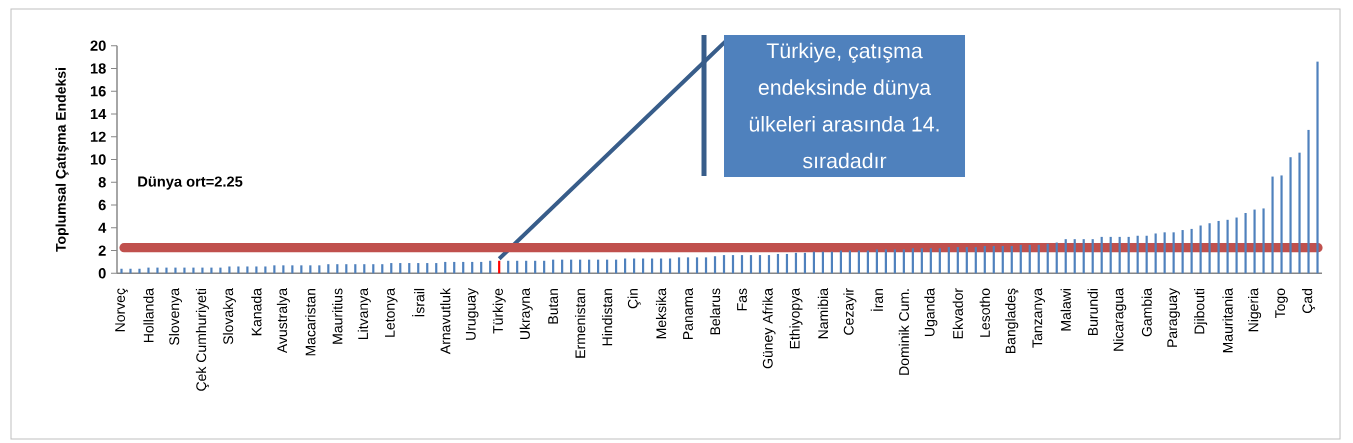 This screenshot has width=1353, height=443. I want to click on x-tick-label: Ethiyopya, so click(796, 318).